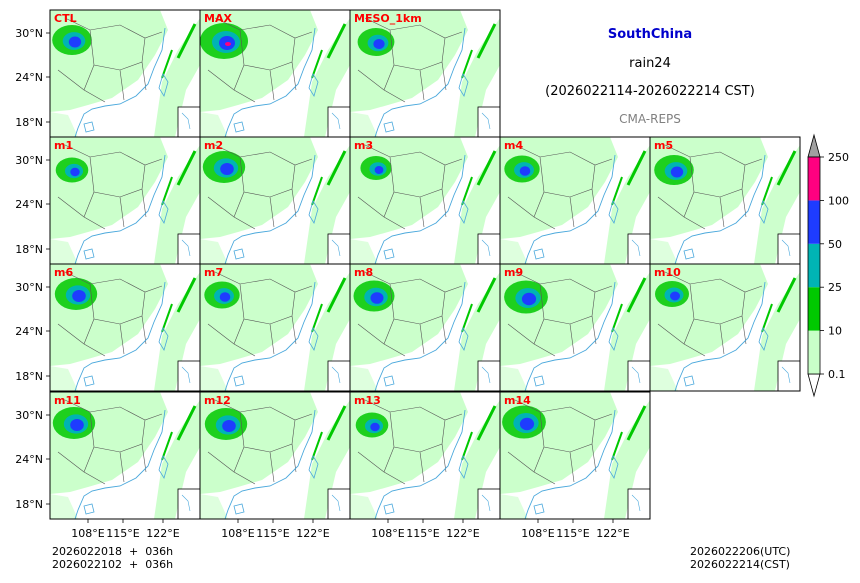 Image resolution: width=860 pixels, height=583 pixels. I want to click on panel-label: m4, so click(513, 145).